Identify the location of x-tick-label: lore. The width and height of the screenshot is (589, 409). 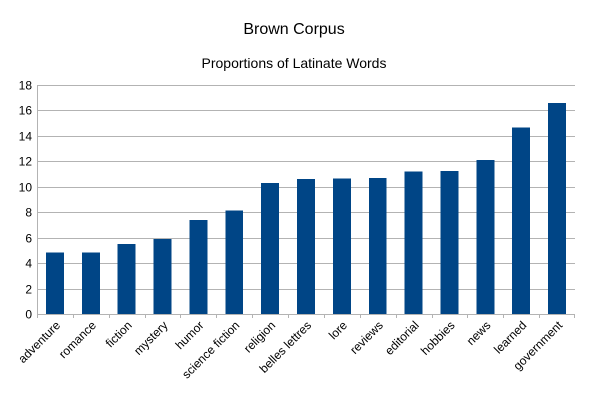
(338, 330).